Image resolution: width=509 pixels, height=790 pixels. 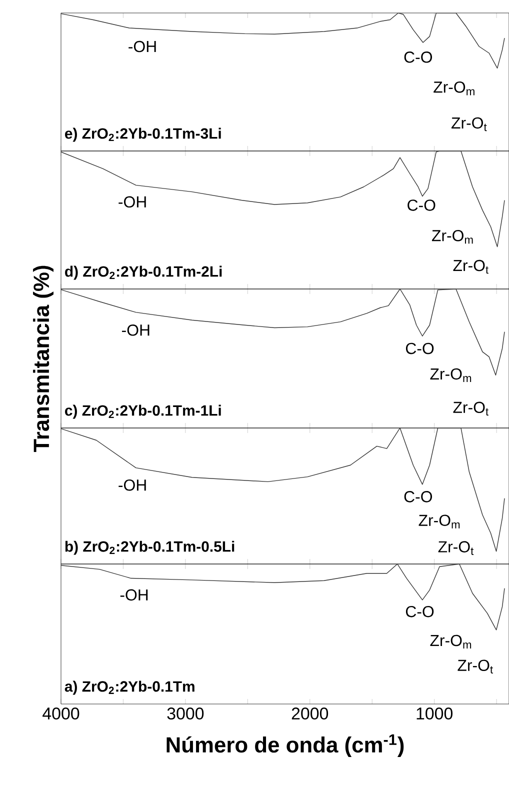 I want to click on x-axis-title: Número de onda (cm$^{-1}$), so click(x=285, y=745).